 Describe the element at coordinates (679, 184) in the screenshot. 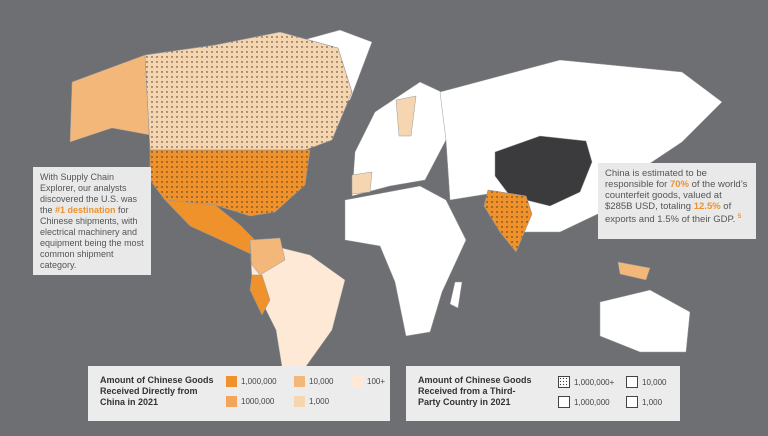

I see `callout-highlight: 70%` at that location.